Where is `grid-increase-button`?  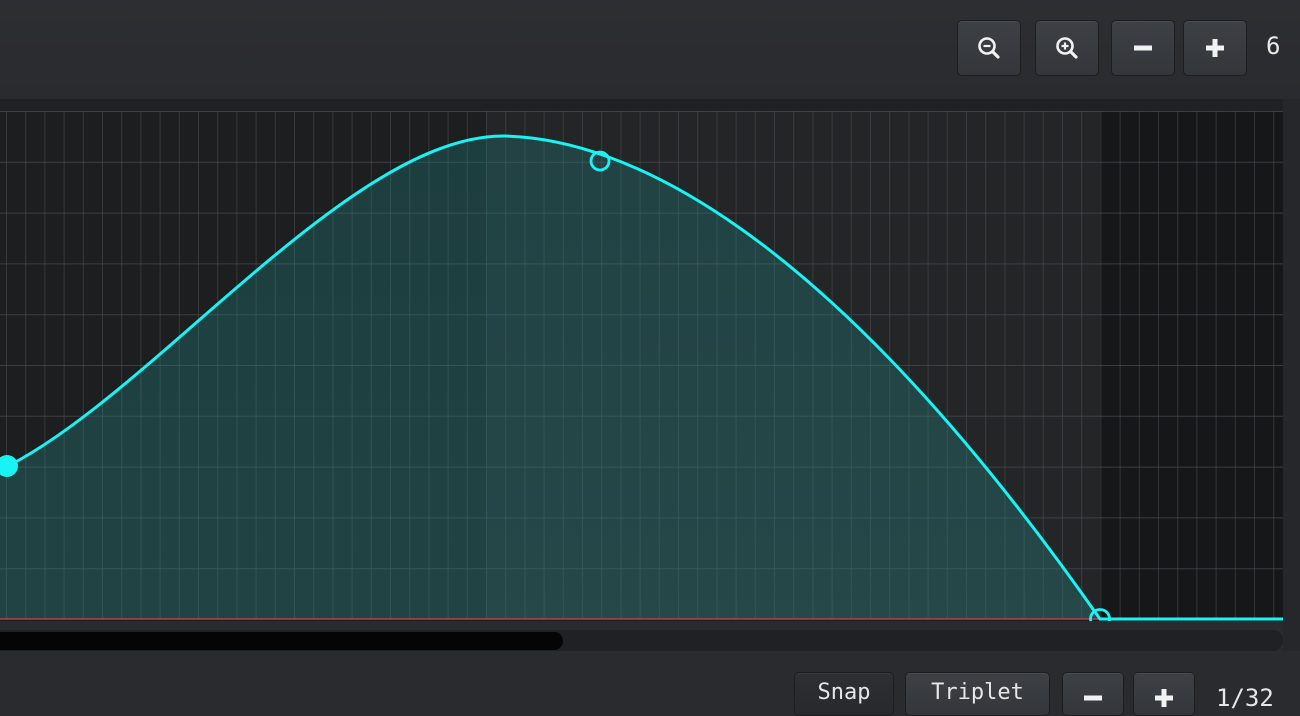 grid-increase-button is located at coordinates (1164, 694).